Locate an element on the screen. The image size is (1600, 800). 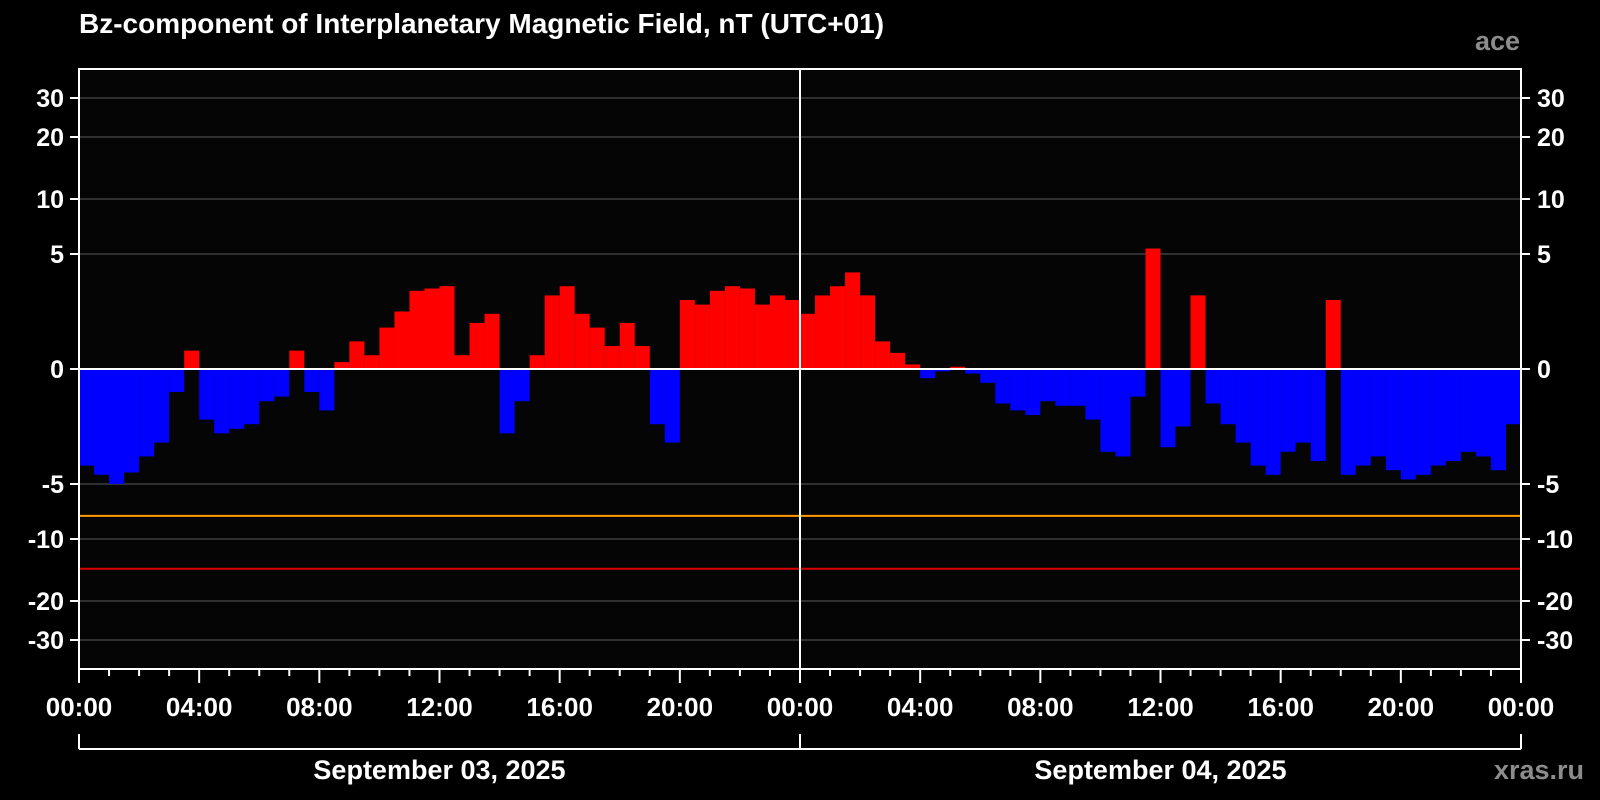
y-axis-left: 30 20 10 5 0 -5 -10 -20 -30 is located at coordinates (53, 370).